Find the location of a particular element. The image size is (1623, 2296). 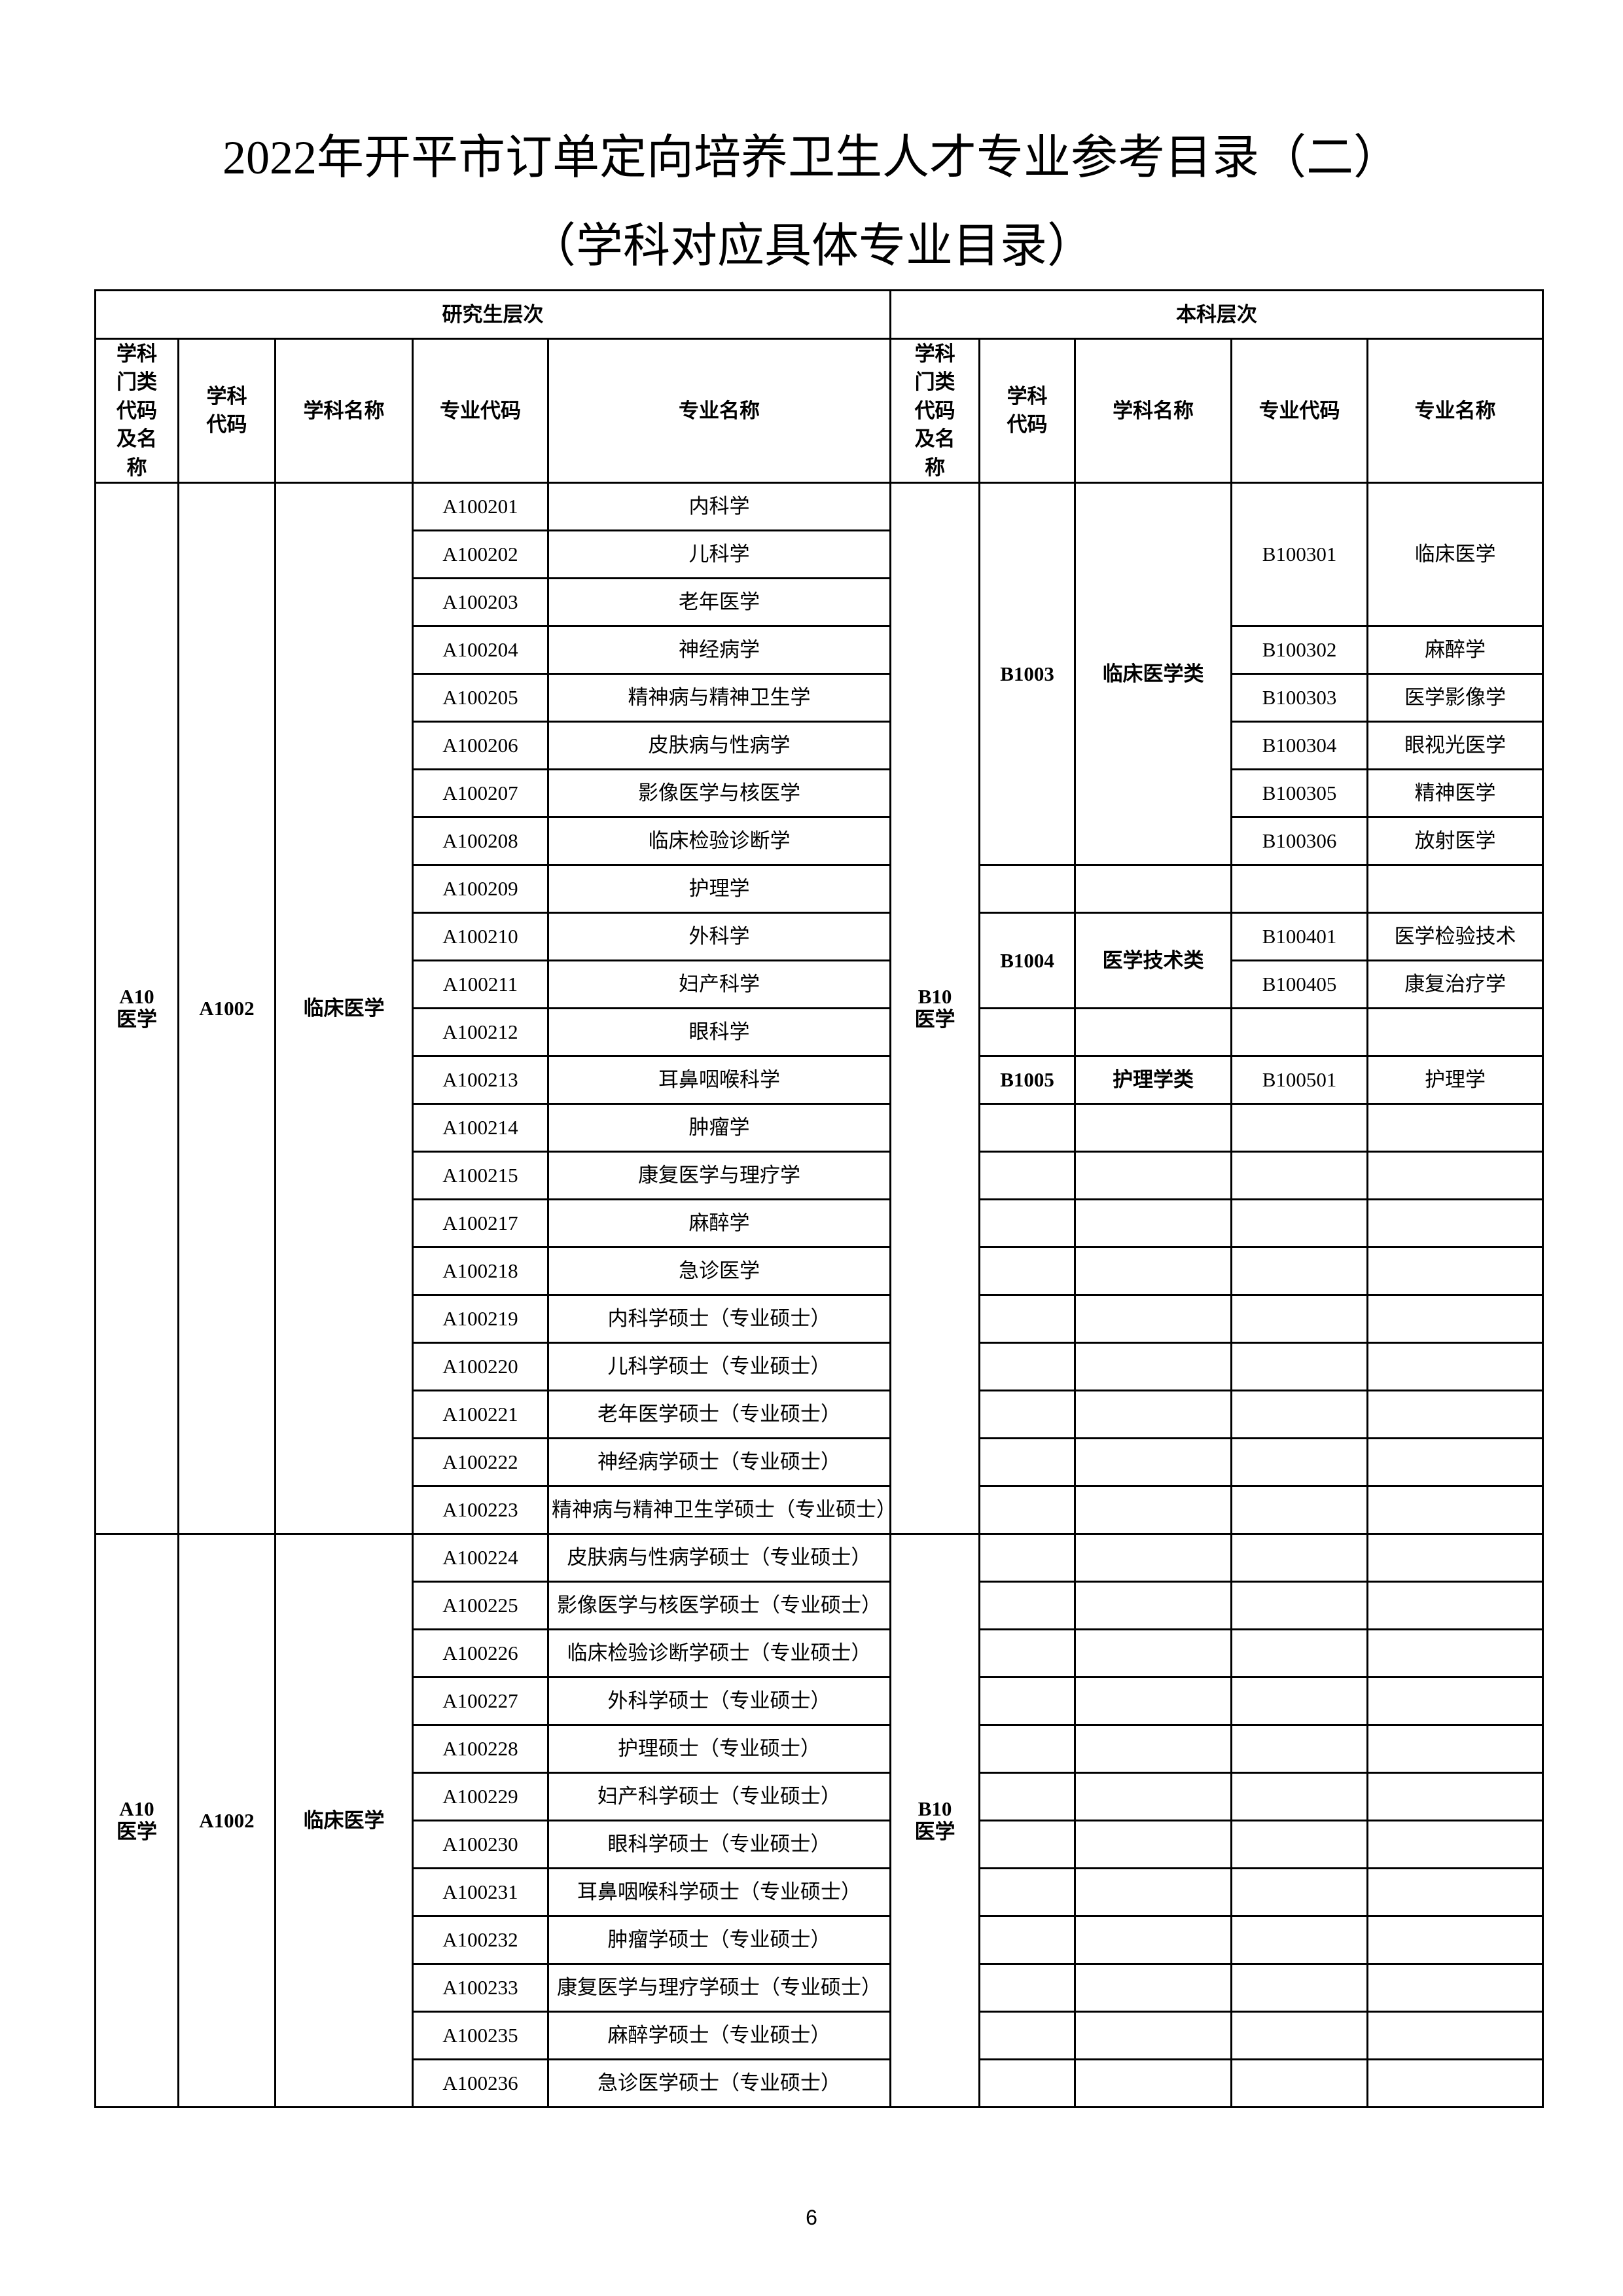

undergrad-subject-name-cell: 医学技术类 is located at coordinates (1153, 960).